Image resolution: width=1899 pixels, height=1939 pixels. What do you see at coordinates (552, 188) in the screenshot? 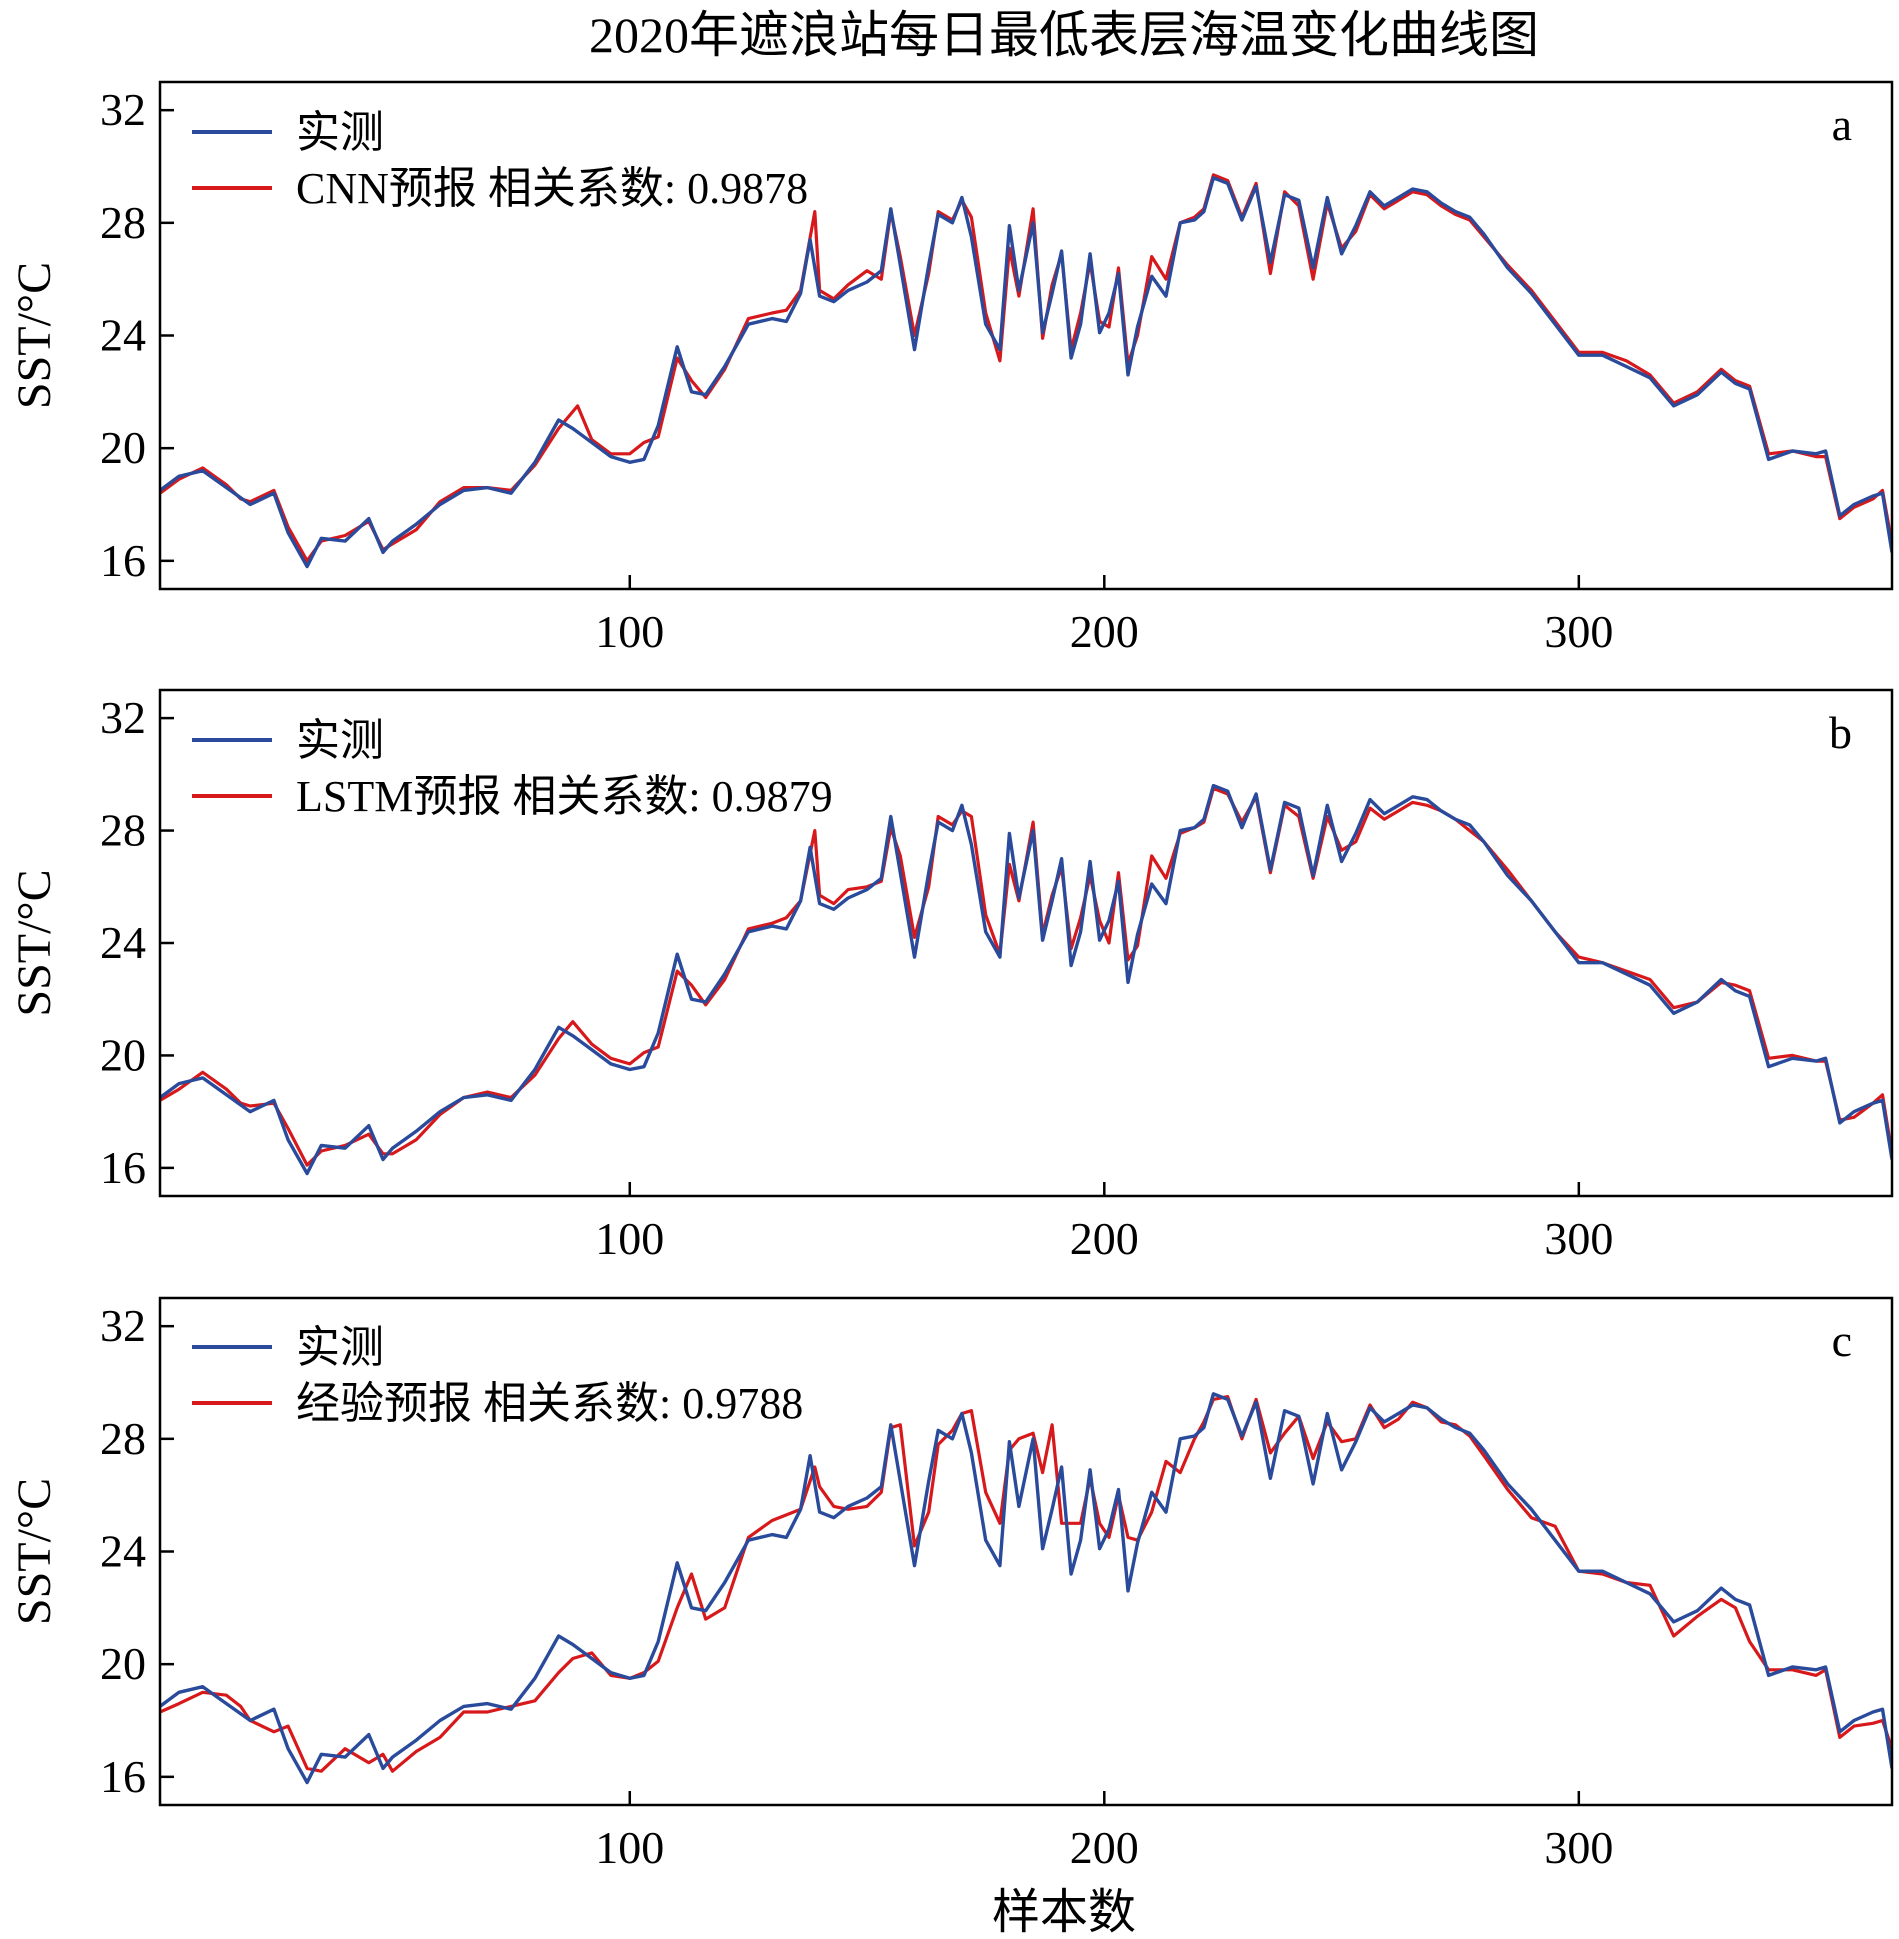
I see `legend-label-forecast: CNN预报 相关系数: 0.9878` at bounding box center [552, 188].